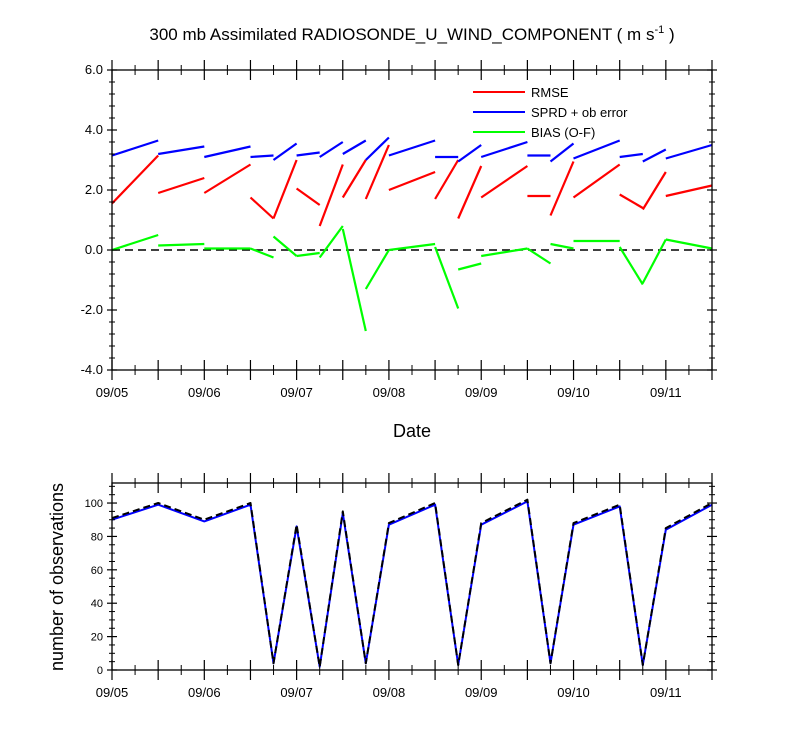  I want to click on legend: RMSE SPRD + ob error BIAS (O-F), so click(550, 112).